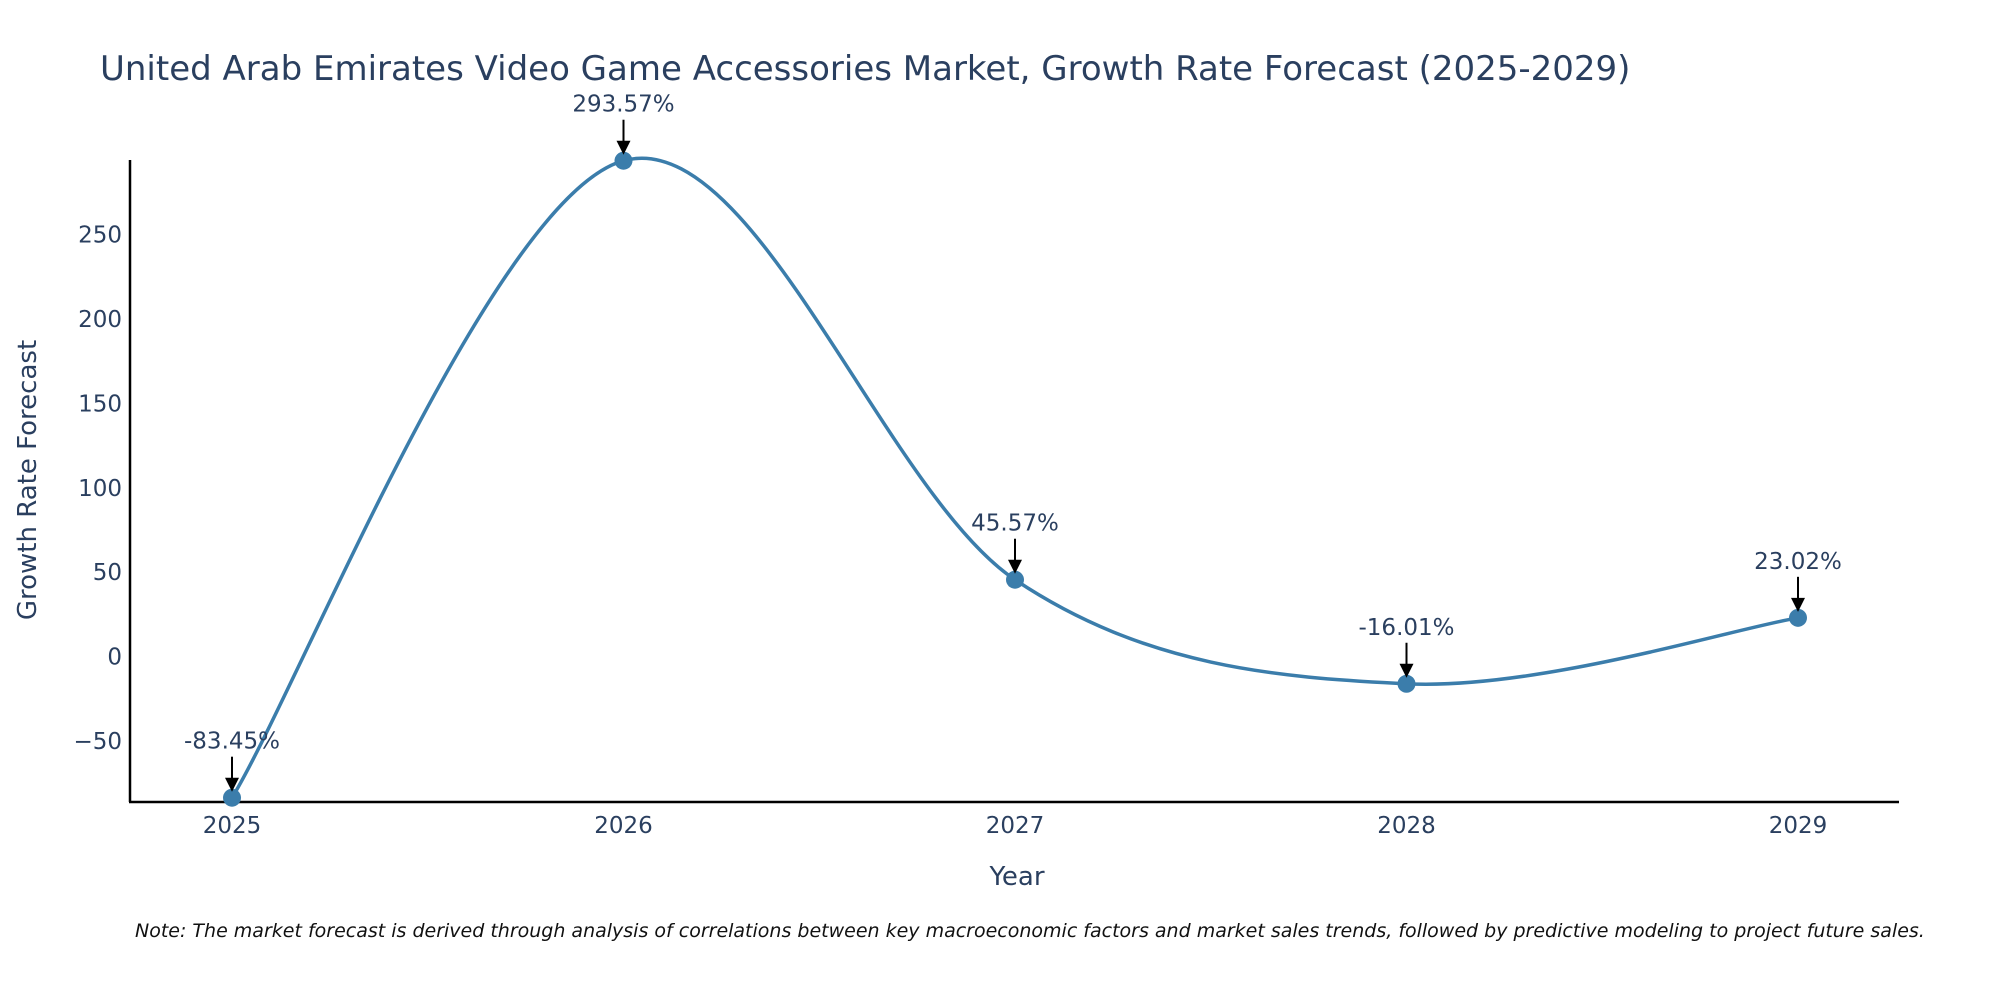 The width and height of the screenshot is (2000, 1000). What do you see at coordinates (1406, 826) in the screenshot?
I see `x-tick-label: 2028` at bounding box center [1406, 826].